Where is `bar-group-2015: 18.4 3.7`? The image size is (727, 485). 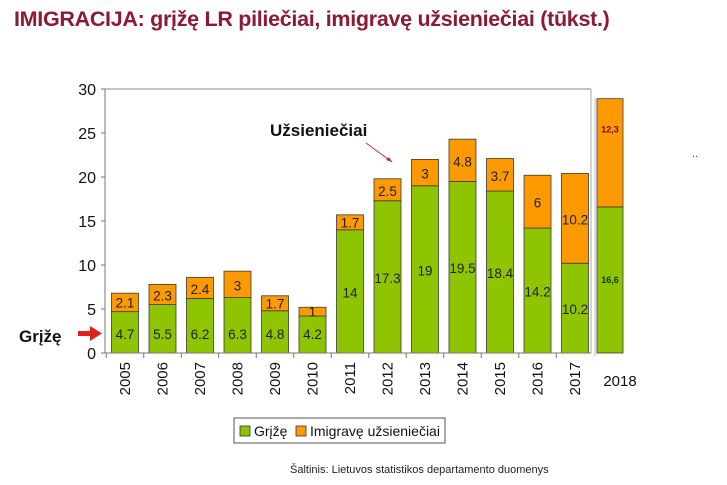 bar-group-2015: 18.4 3.7 is located at coordinates (500, 256).